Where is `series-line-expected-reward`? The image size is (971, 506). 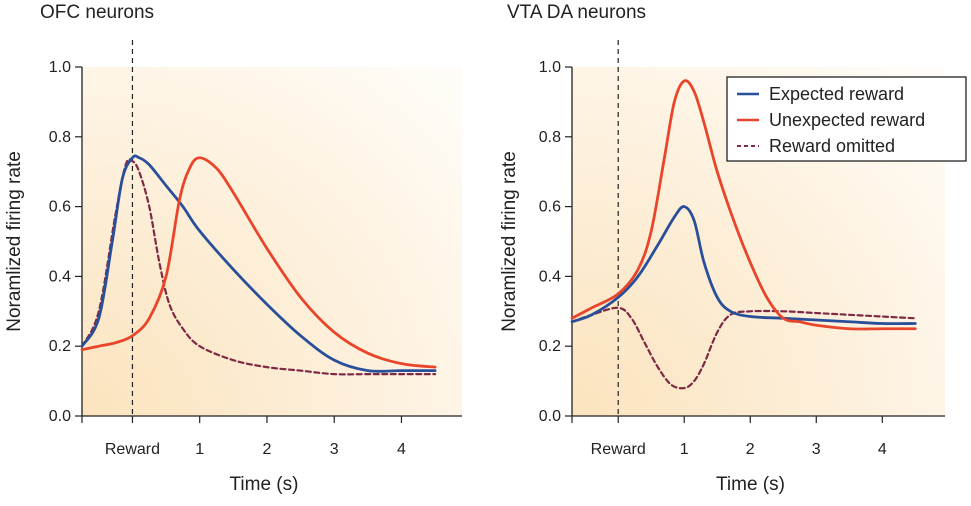
series-line-expected-reward is located at coordinates (743, 265).